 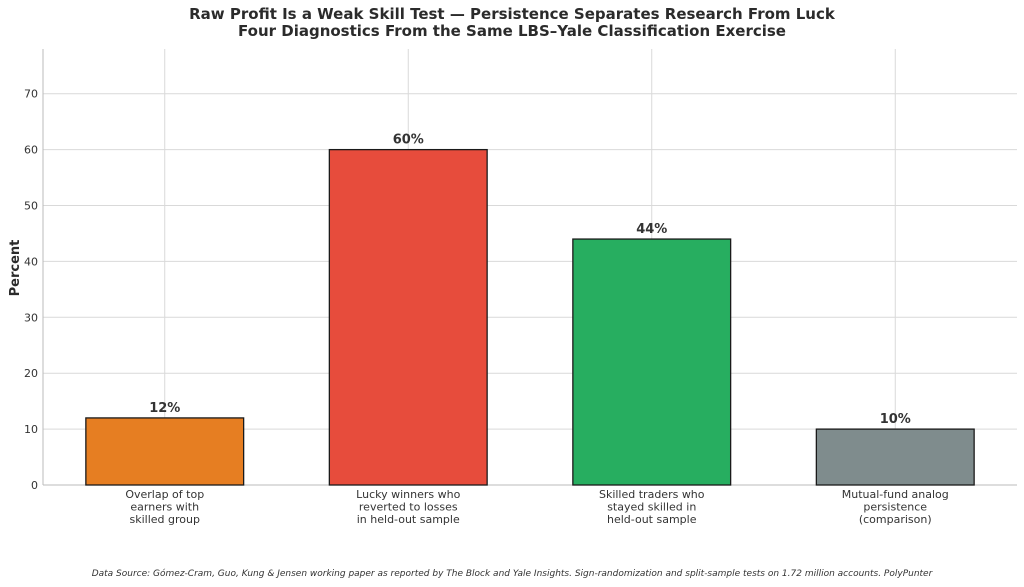 What do you see at coordinates (15, 268) in the screenshot?
I see `y-axis-label: Percent` at bounding box center [15, 268].